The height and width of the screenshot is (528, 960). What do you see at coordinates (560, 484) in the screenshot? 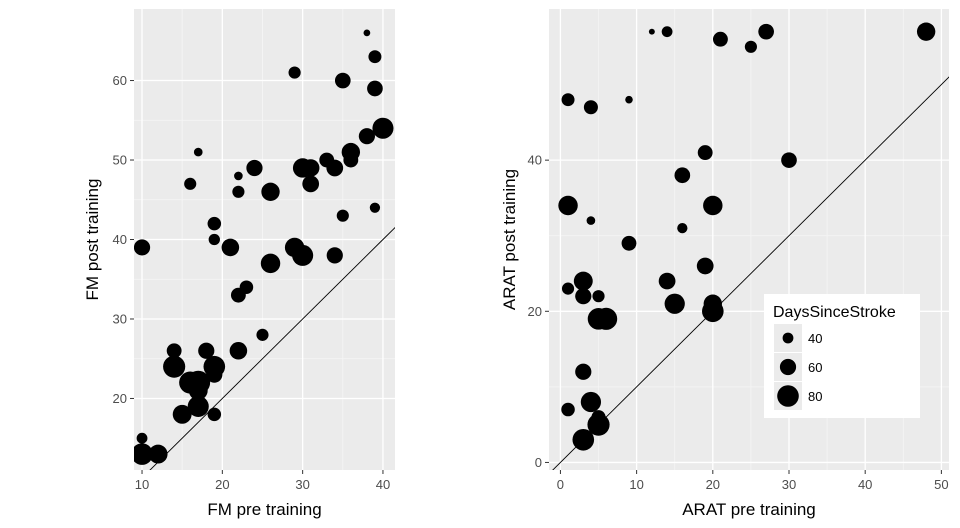
I see `x-tick-label: 0` at bounding box center [560, 484].